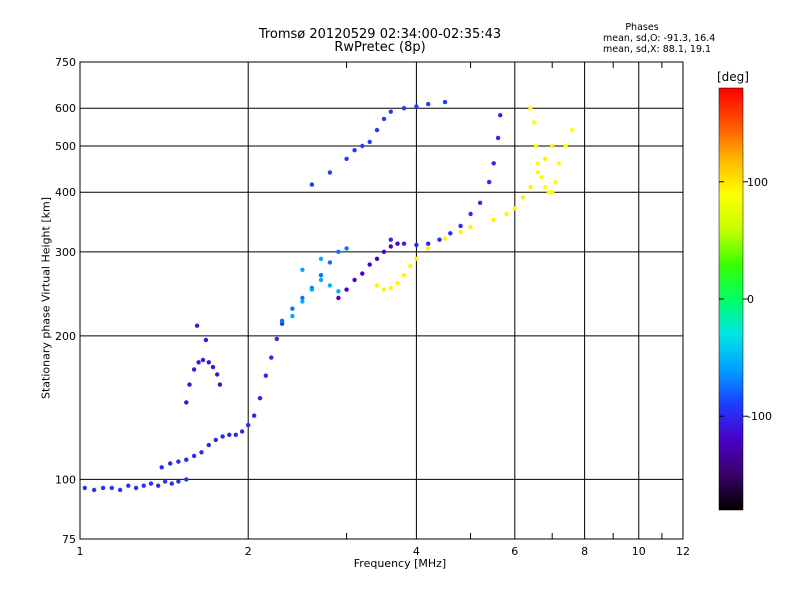 This screenshot has height=600, width=800. I want to click on y-tick-label: 750, so click(65, 62).